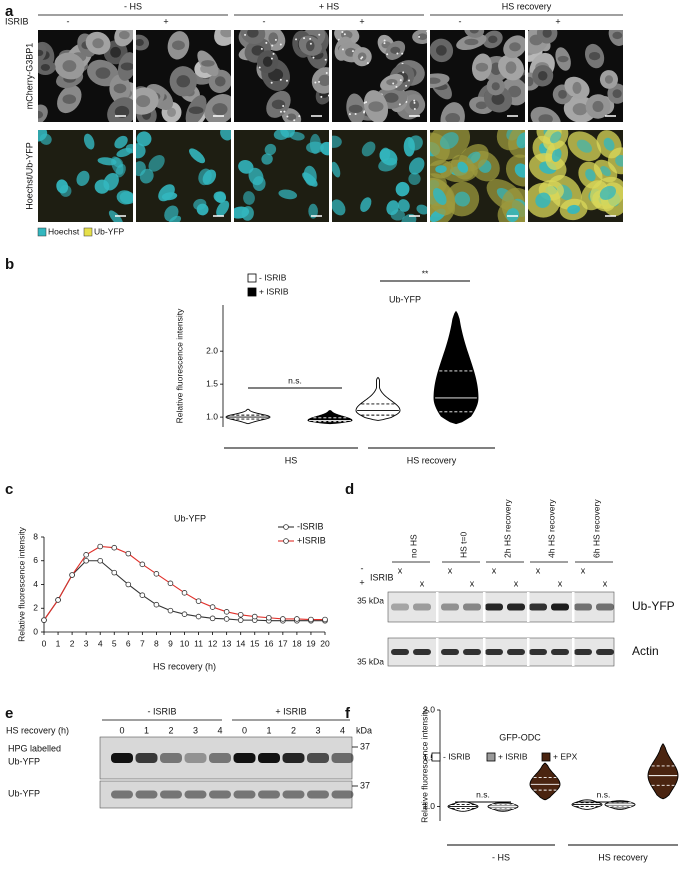 This screenshot has height=886, width=685. I want to click on lane-label: 1, so click(146, 730).